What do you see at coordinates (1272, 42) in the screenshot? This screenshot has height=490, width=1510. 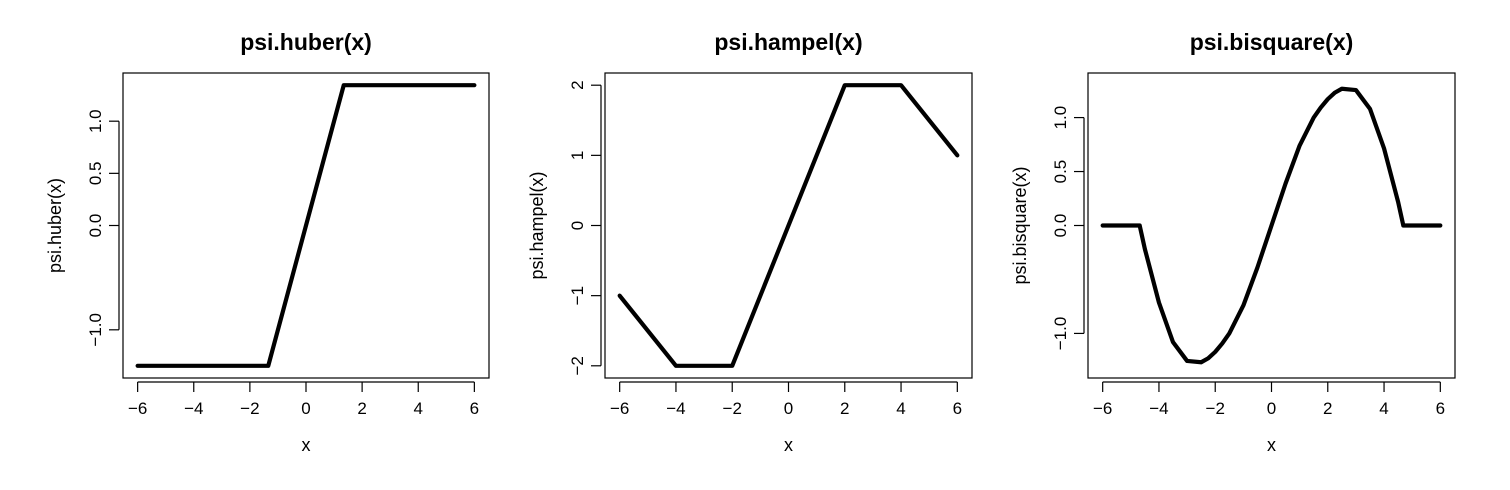 I see `chart-title: psi.bisquare(x)` at bounding box center [1272, 42].